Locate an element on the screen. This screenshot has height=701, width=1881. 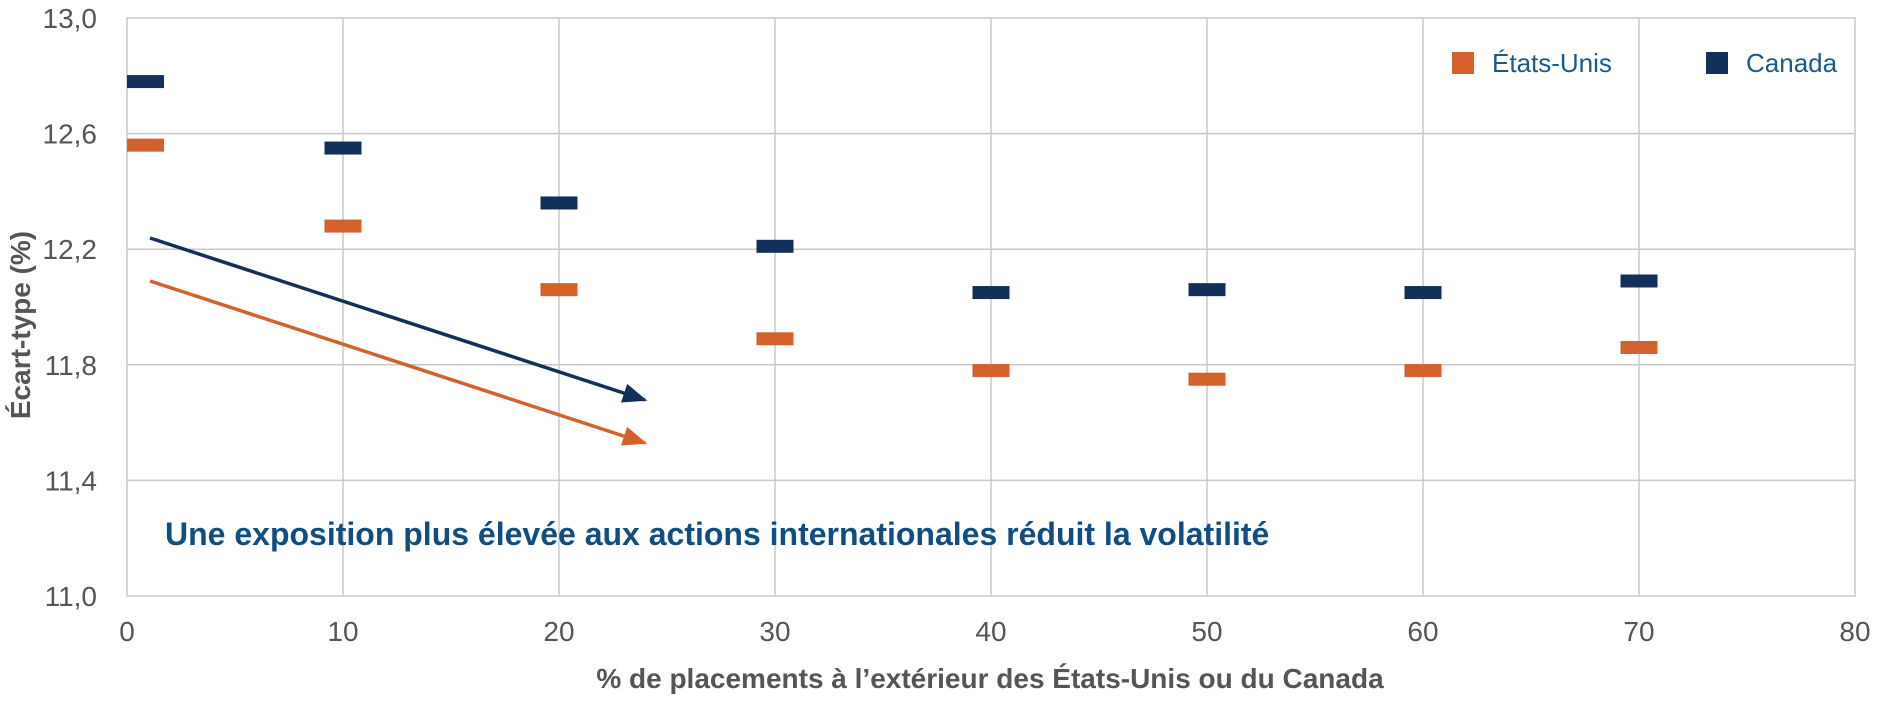
trend-arrows is located at coordinates (398, 341).